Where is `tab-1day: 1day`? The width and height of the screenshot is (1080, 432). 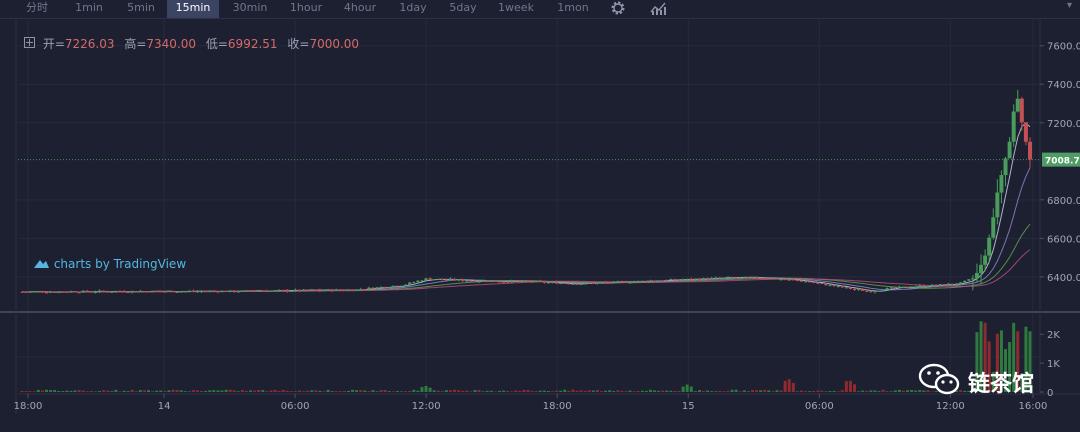
tab-1day: 1day is located at coordinates (413, 7).